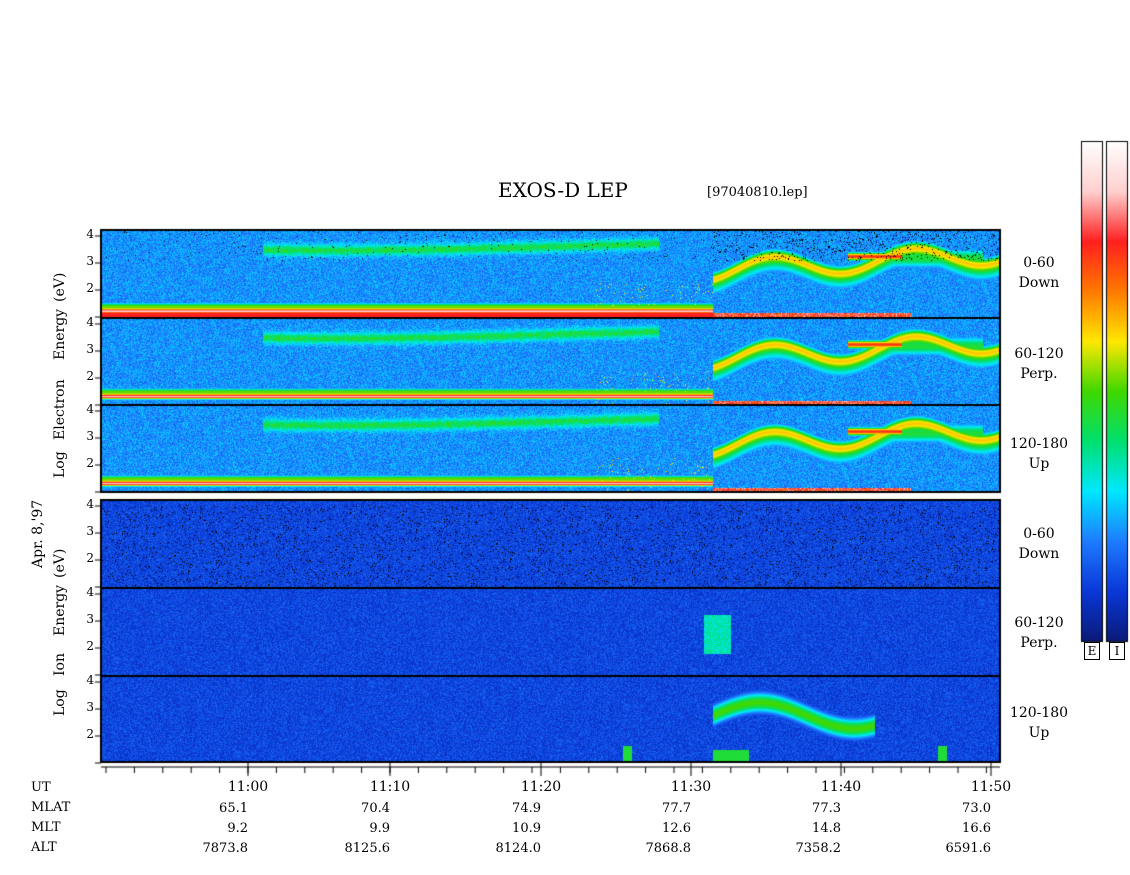 This screenshot has width=1130, height=875. Describe the element at coordinates (379, 828) in the screenshot. I see `mlt-value: 9.9` at that location.